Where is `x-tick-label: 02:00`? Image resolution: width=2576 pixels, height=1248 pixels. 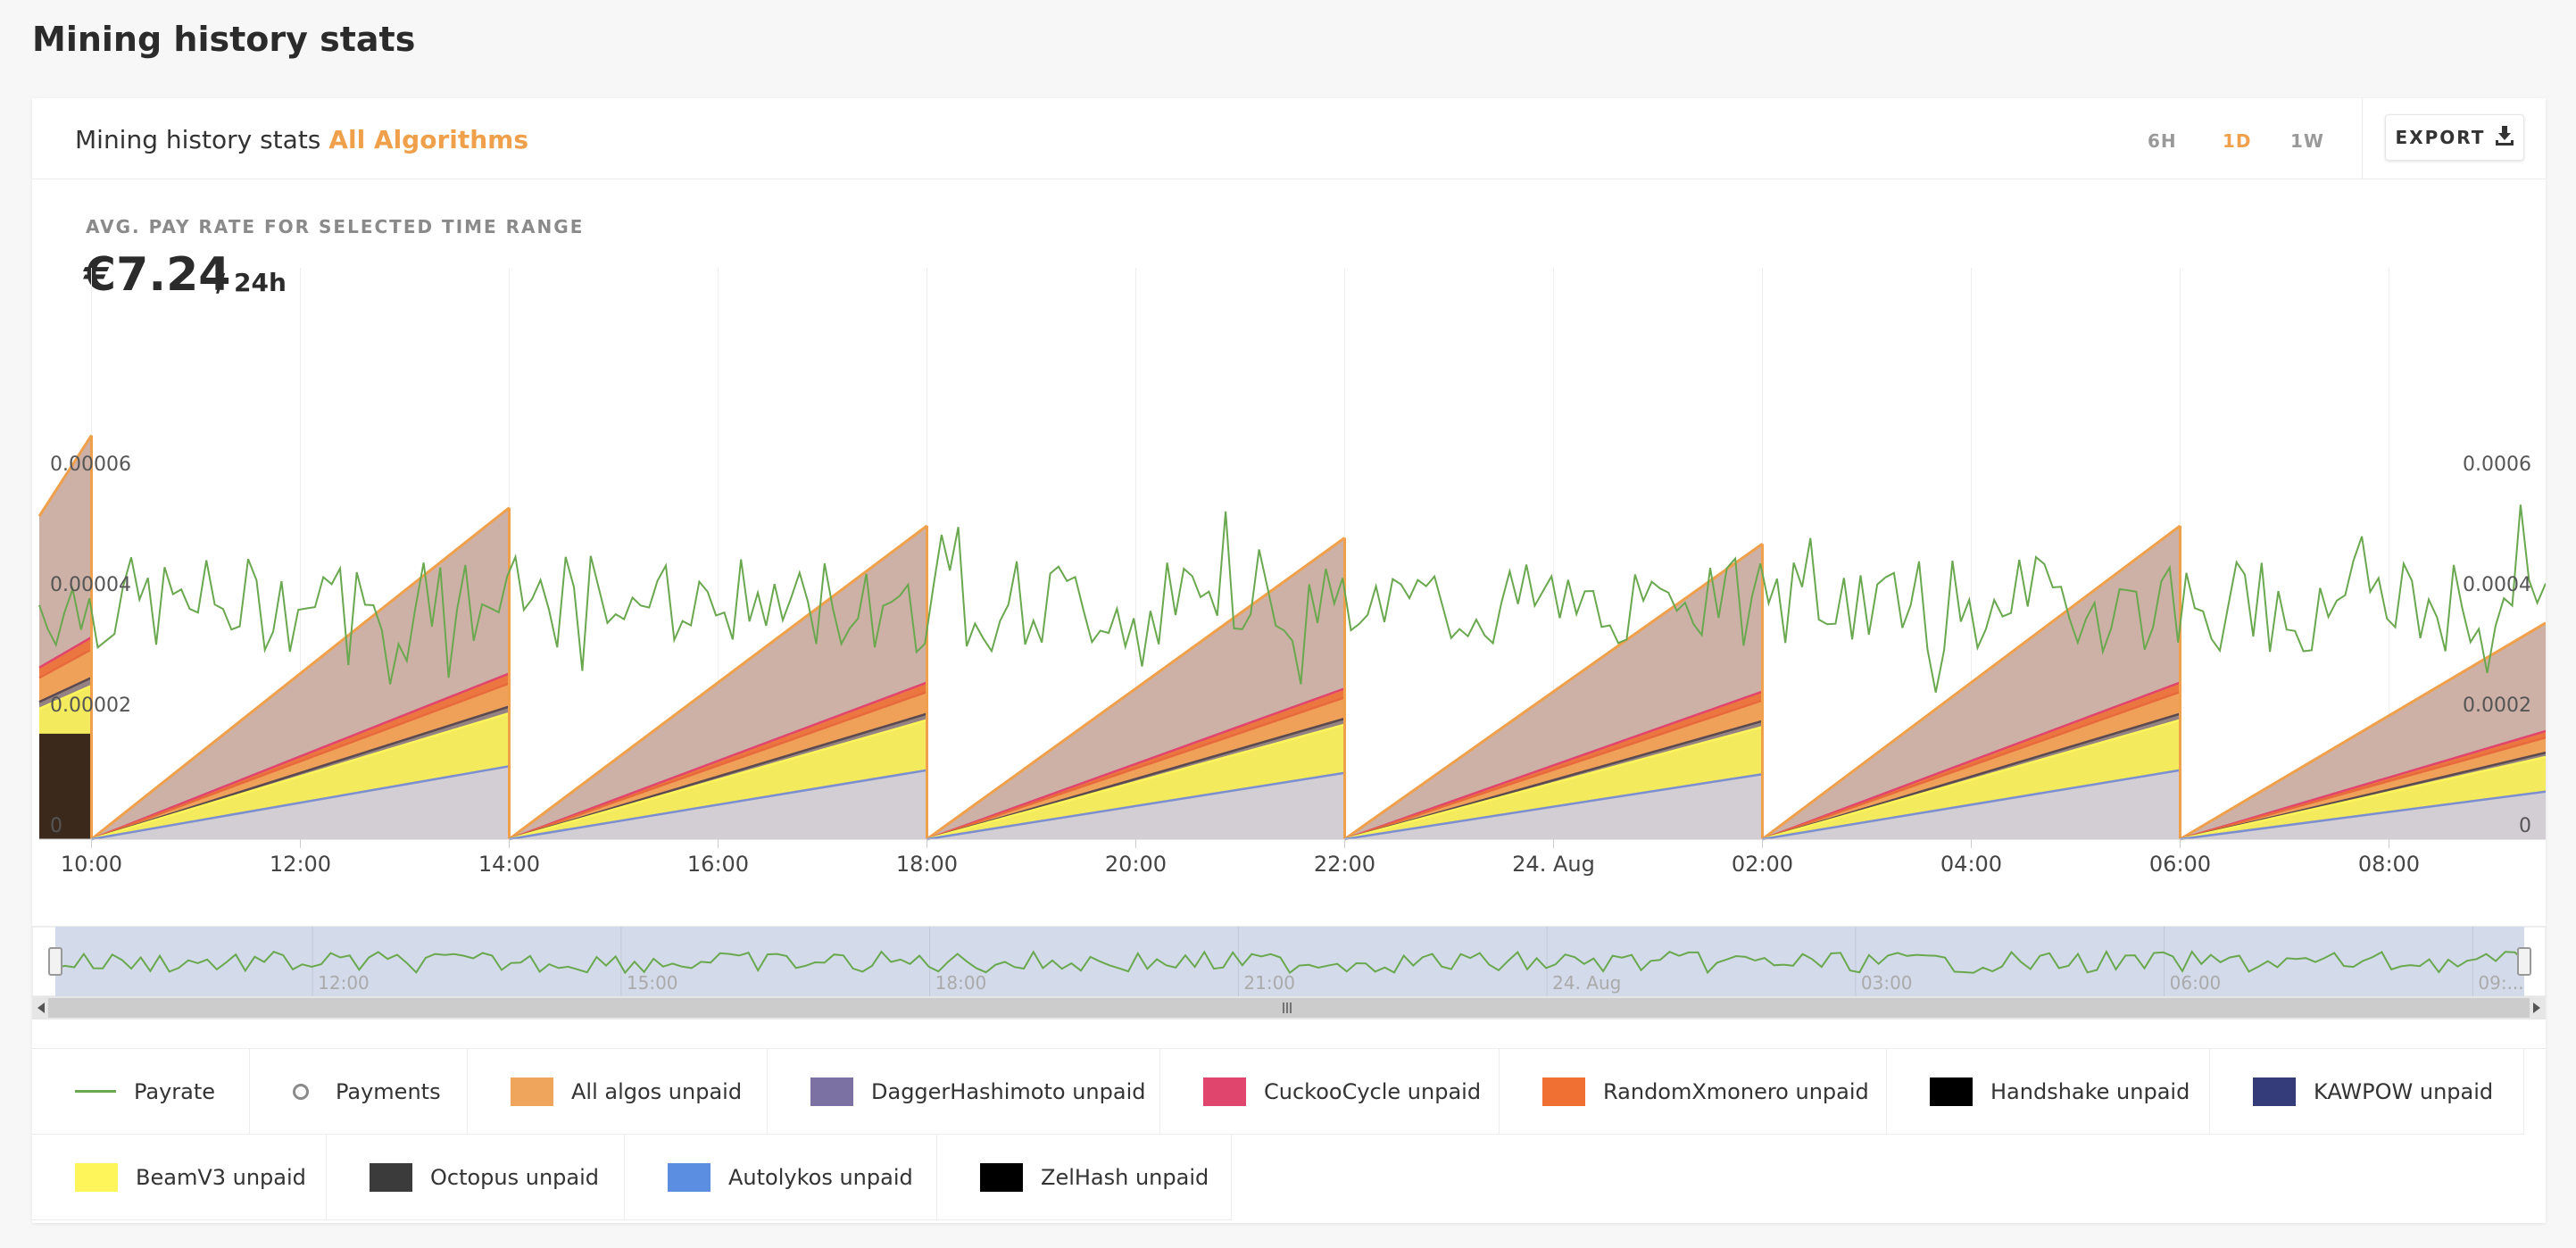
x-tick-label: 02:00 is located at coordinates (1763, 864).